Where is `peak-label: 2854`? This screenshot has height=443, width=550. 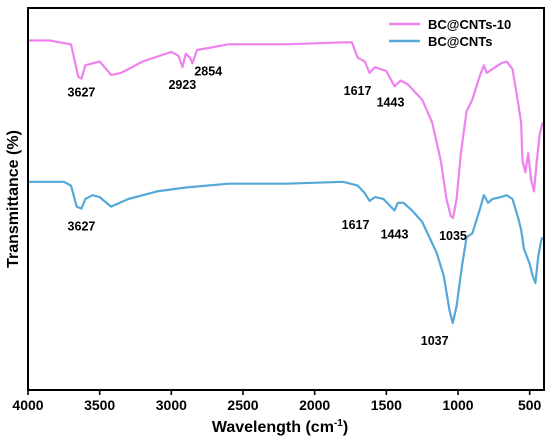
peak-label: 2854 is located at coordinates (208, 71).